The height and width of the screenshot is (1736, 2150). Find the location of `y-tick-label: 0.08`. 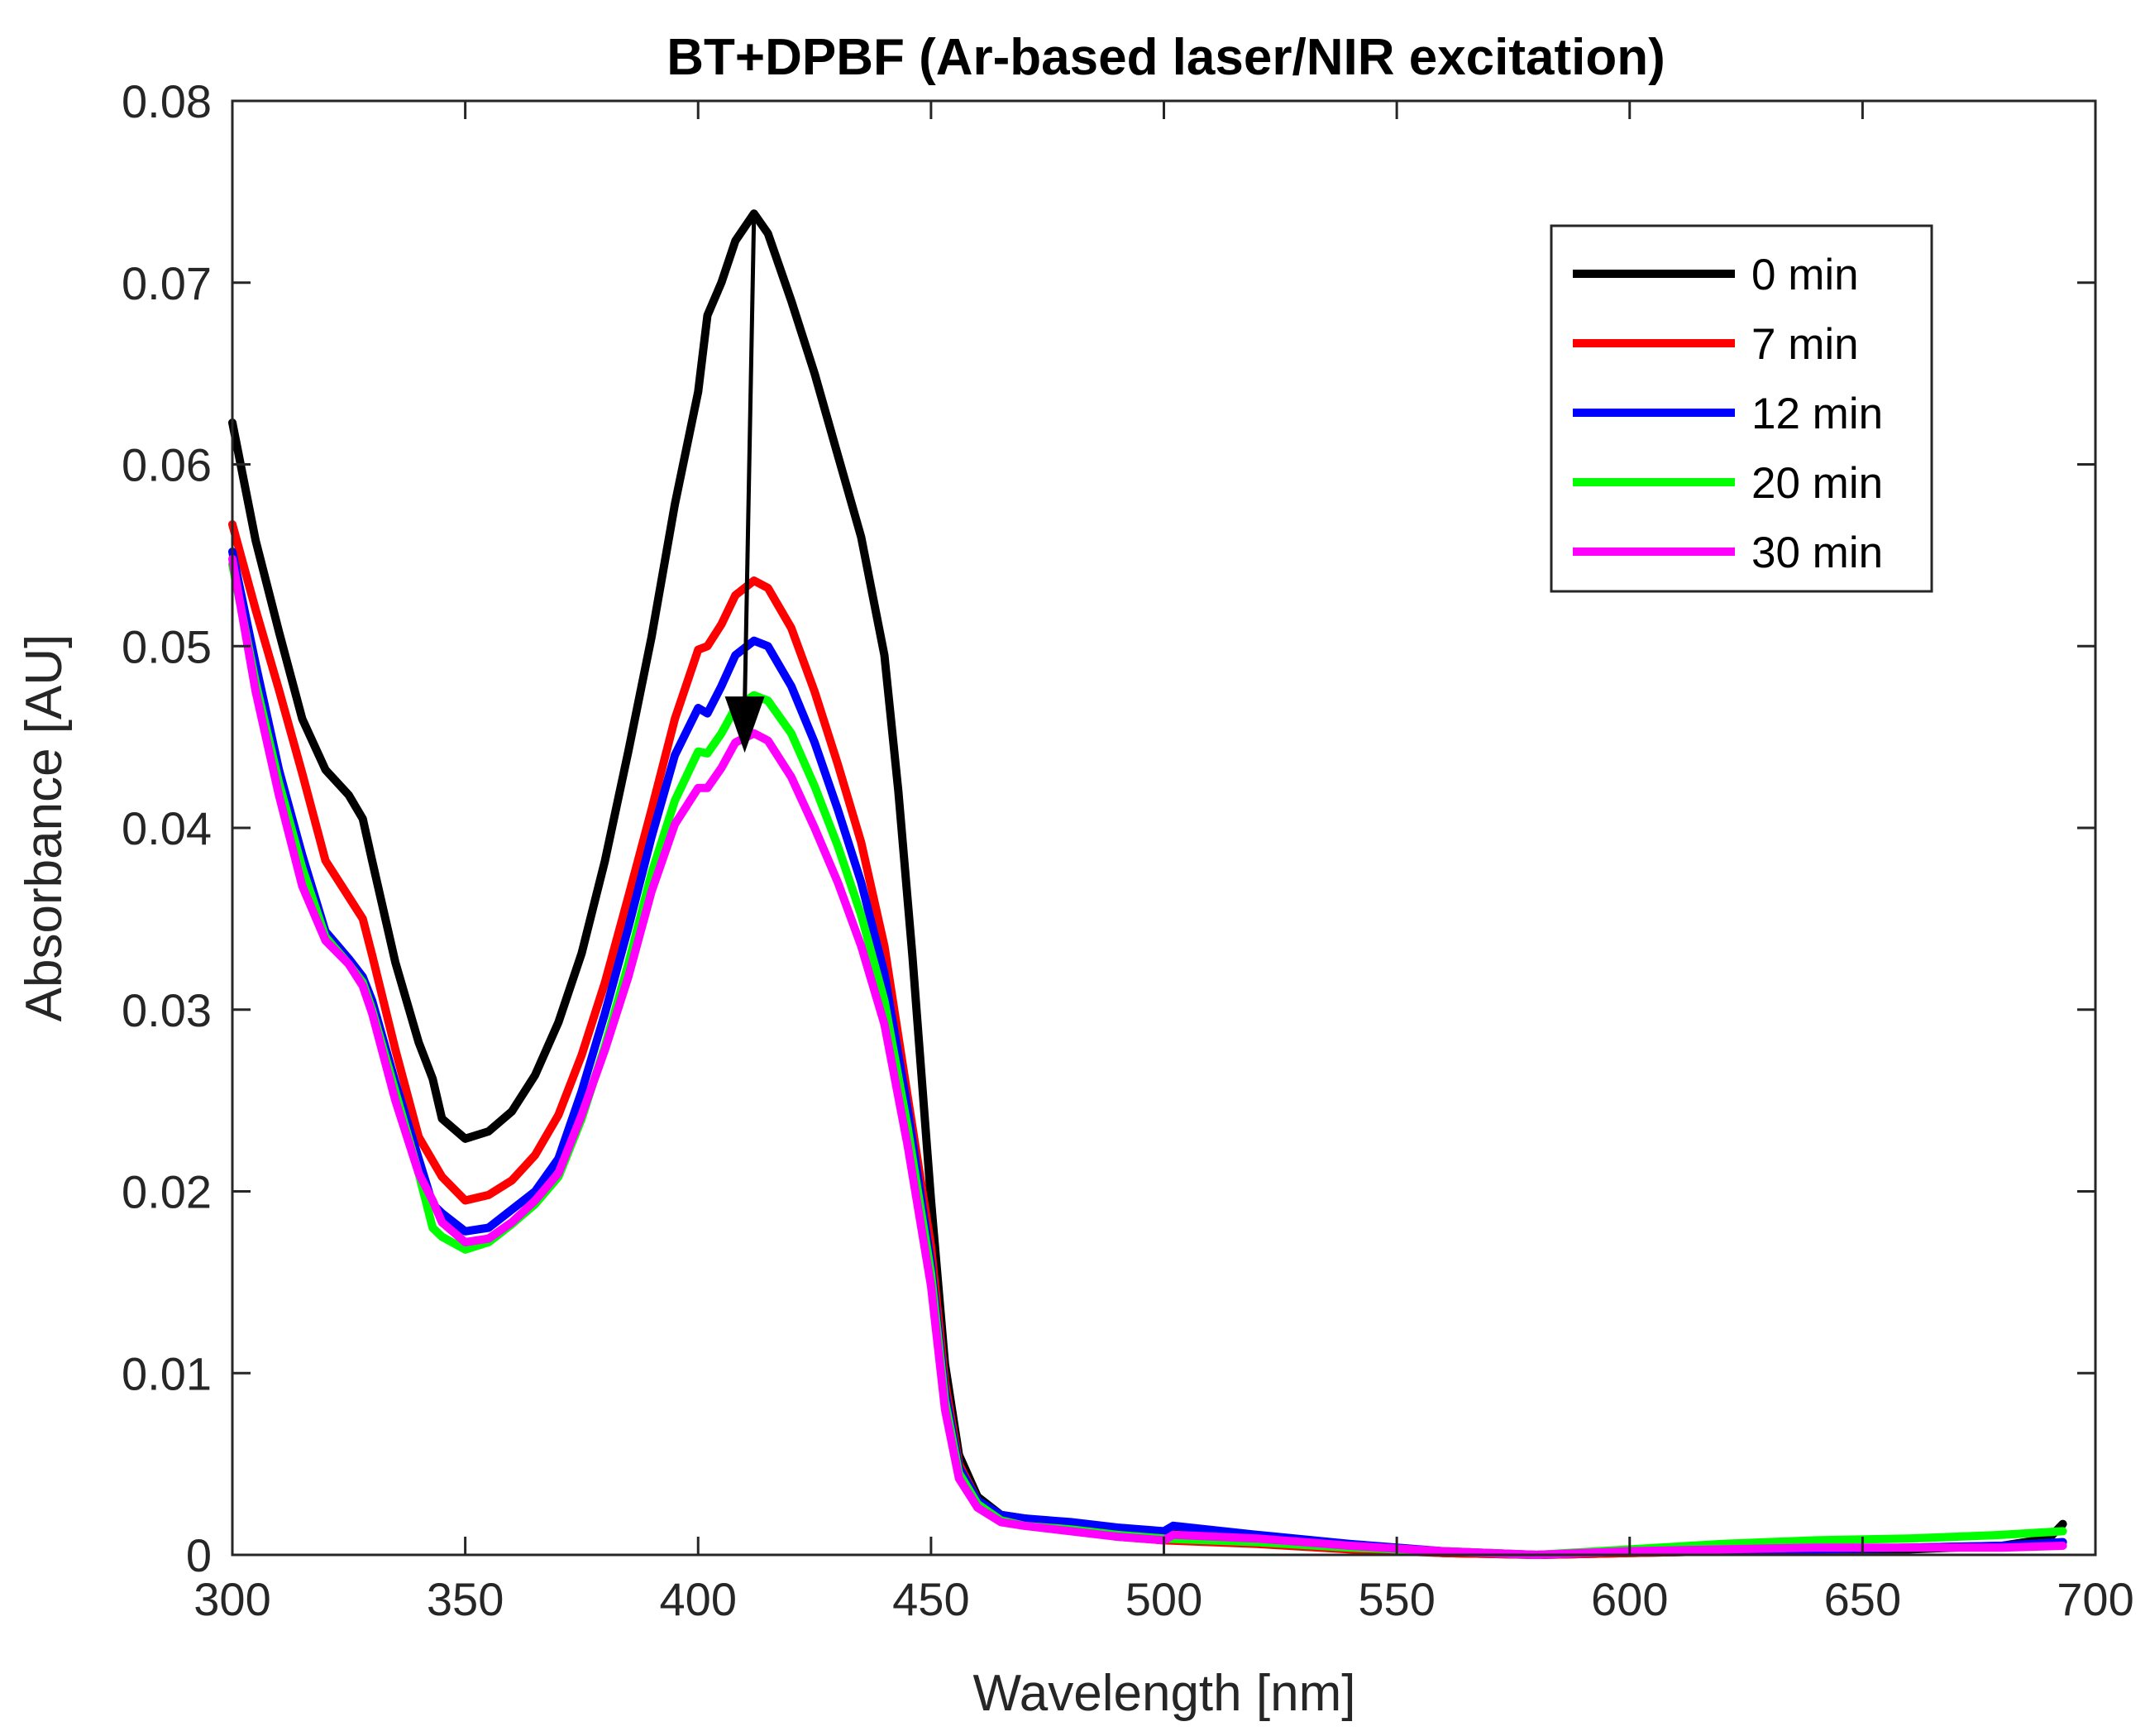

y-tick-label: 0.08 is located at coordinates (167, 101).